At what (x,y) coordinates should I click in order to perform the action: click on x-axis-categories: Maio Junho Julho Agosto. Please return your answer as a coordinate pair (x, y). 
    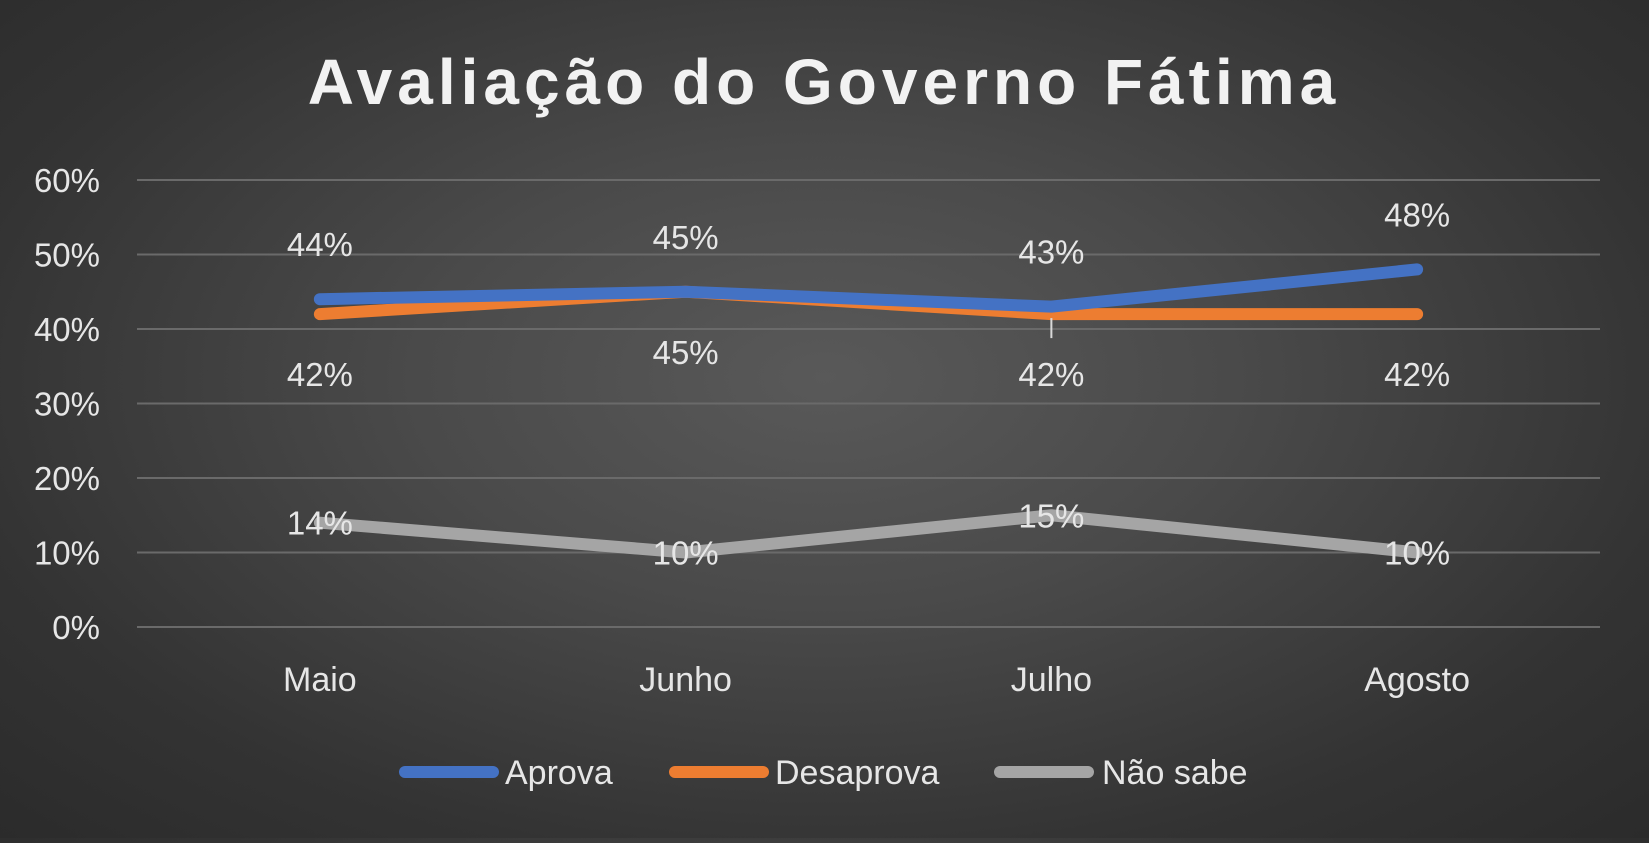
    Looking at the image, I should click on (876, 680).